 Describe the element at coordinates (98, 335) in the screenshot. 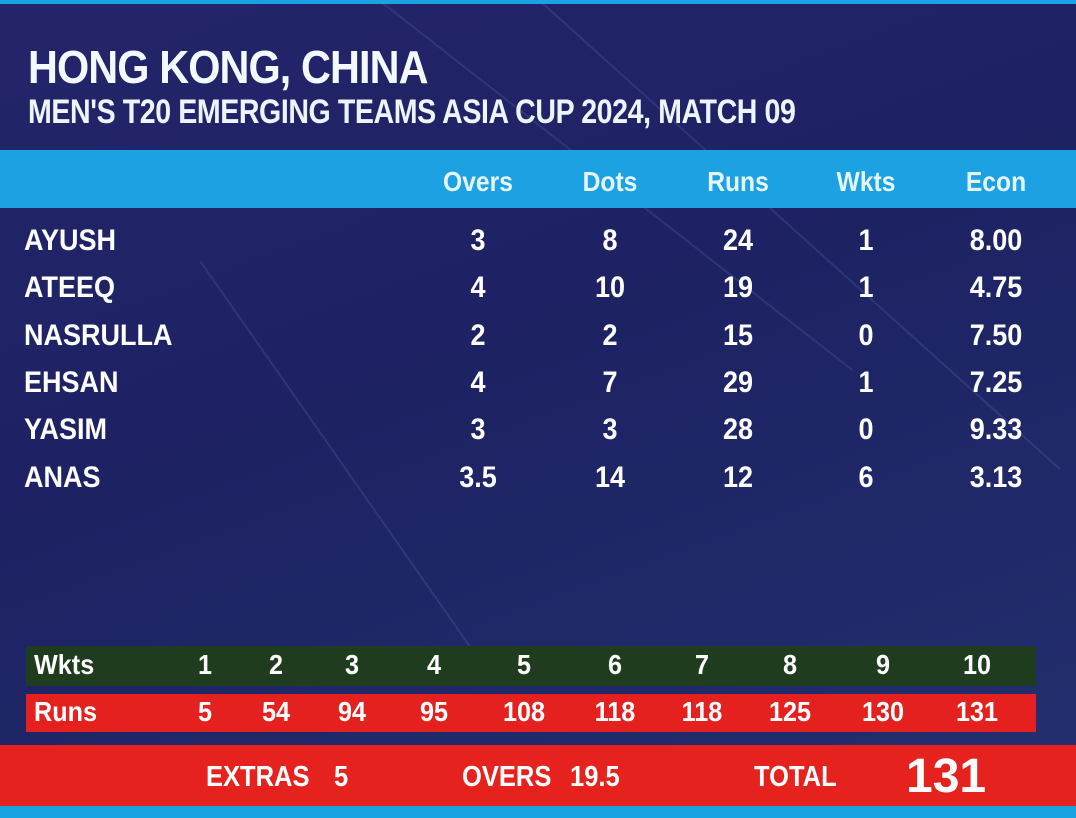

I see `bowler-name: NASRULLA` at that location.